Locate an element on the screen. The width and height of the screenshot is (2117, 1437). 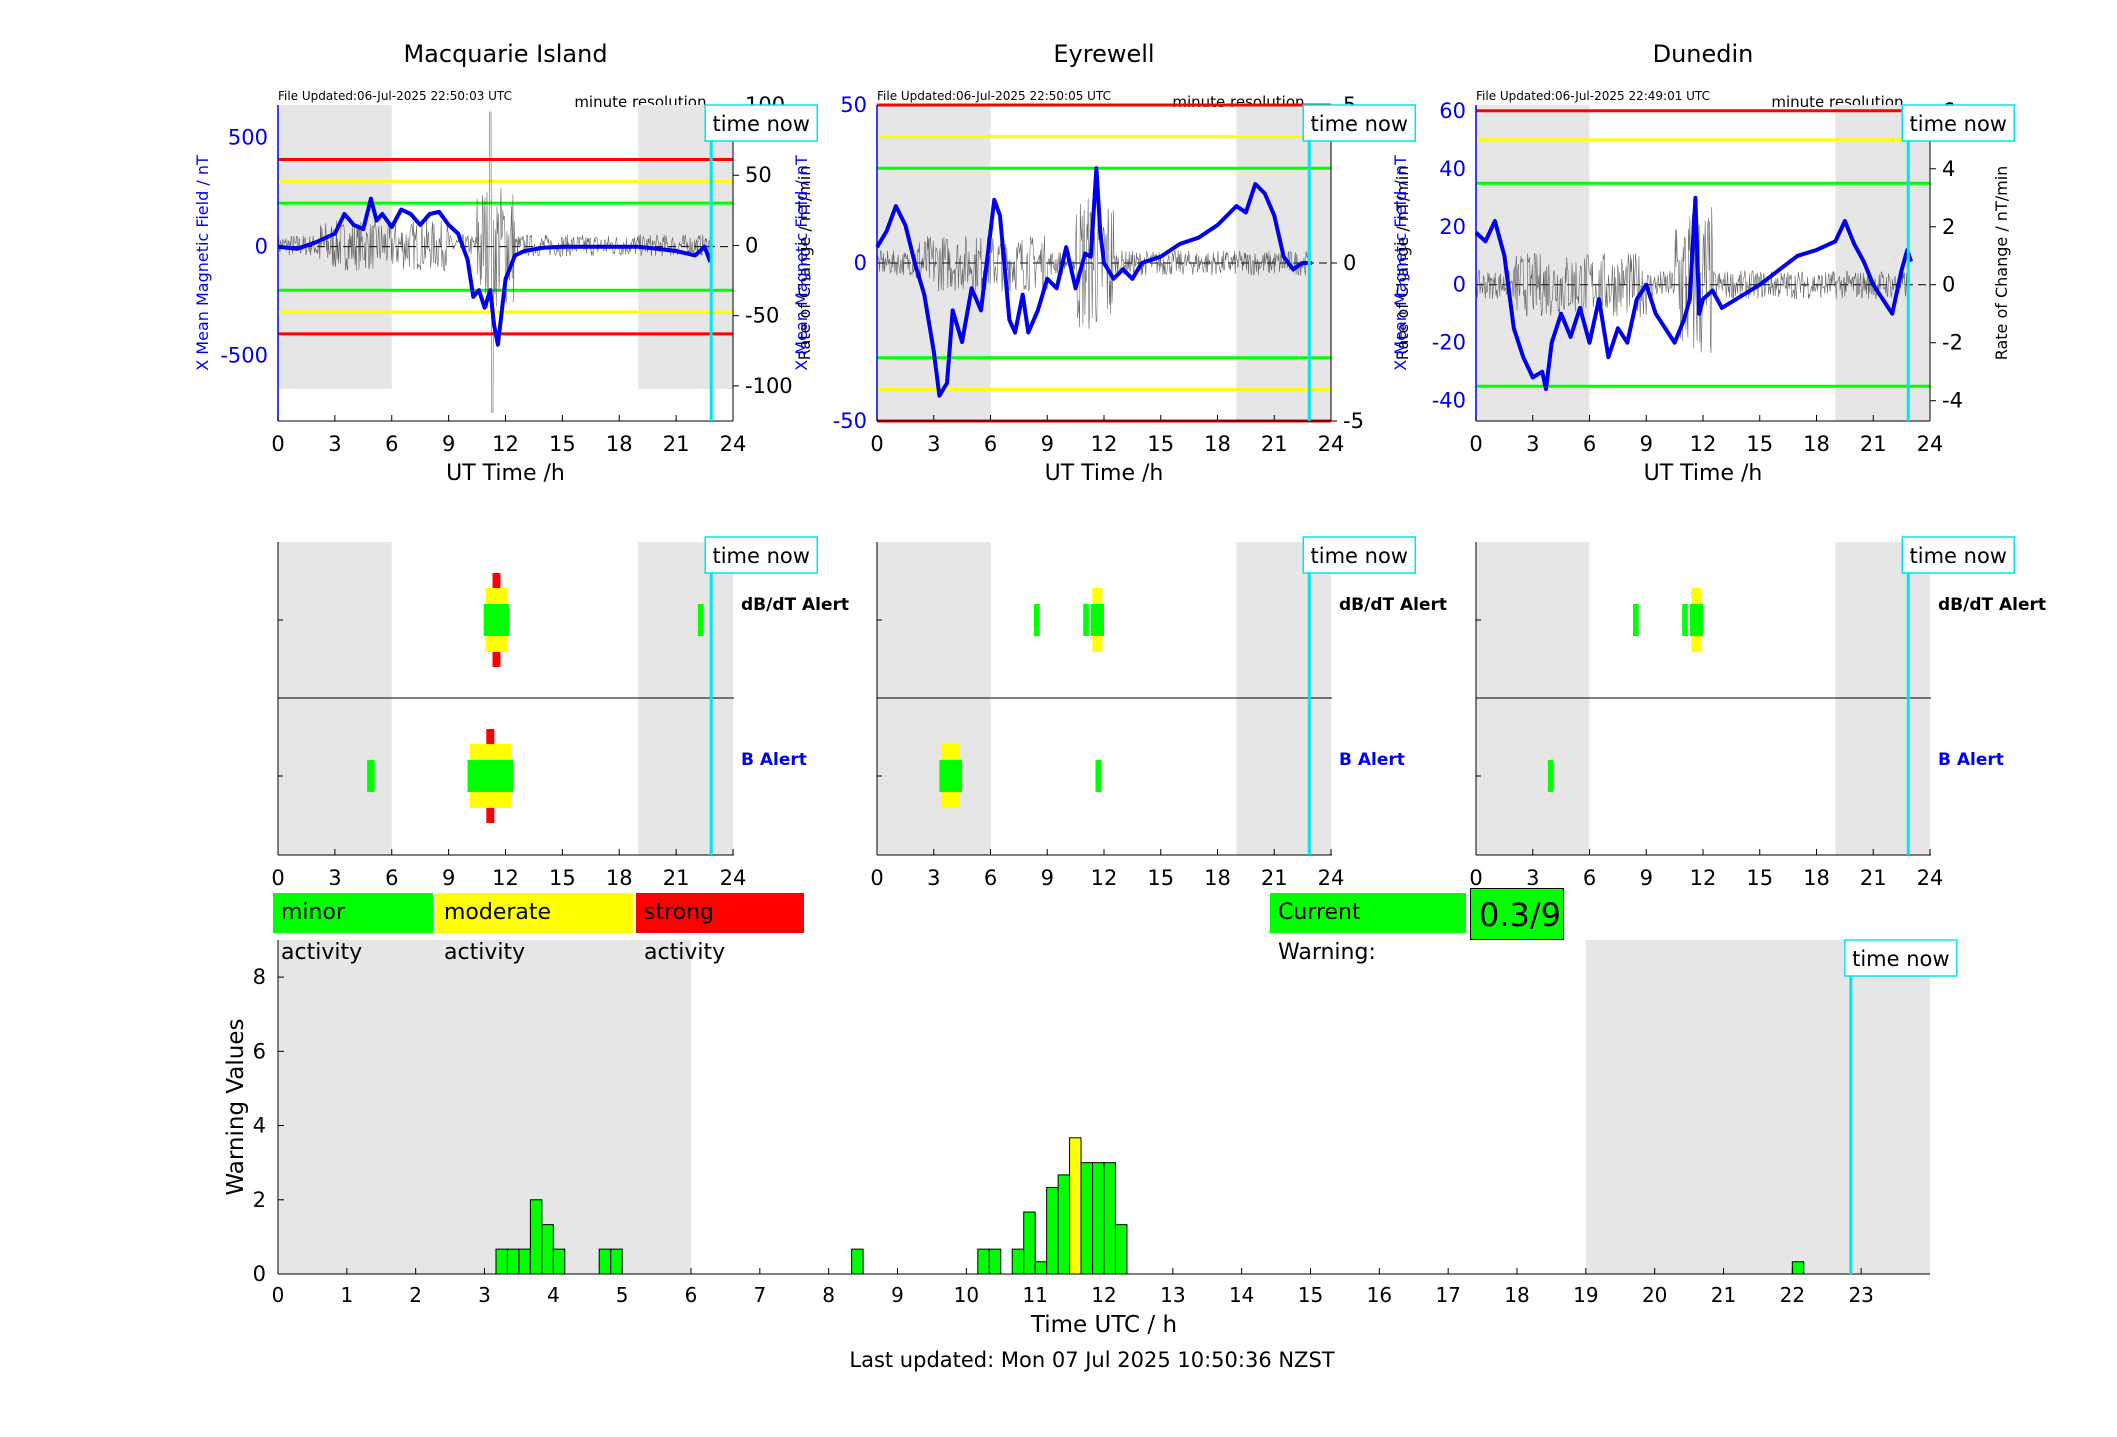
x-tick-label: 21 is located at coordinates (1873, 878).